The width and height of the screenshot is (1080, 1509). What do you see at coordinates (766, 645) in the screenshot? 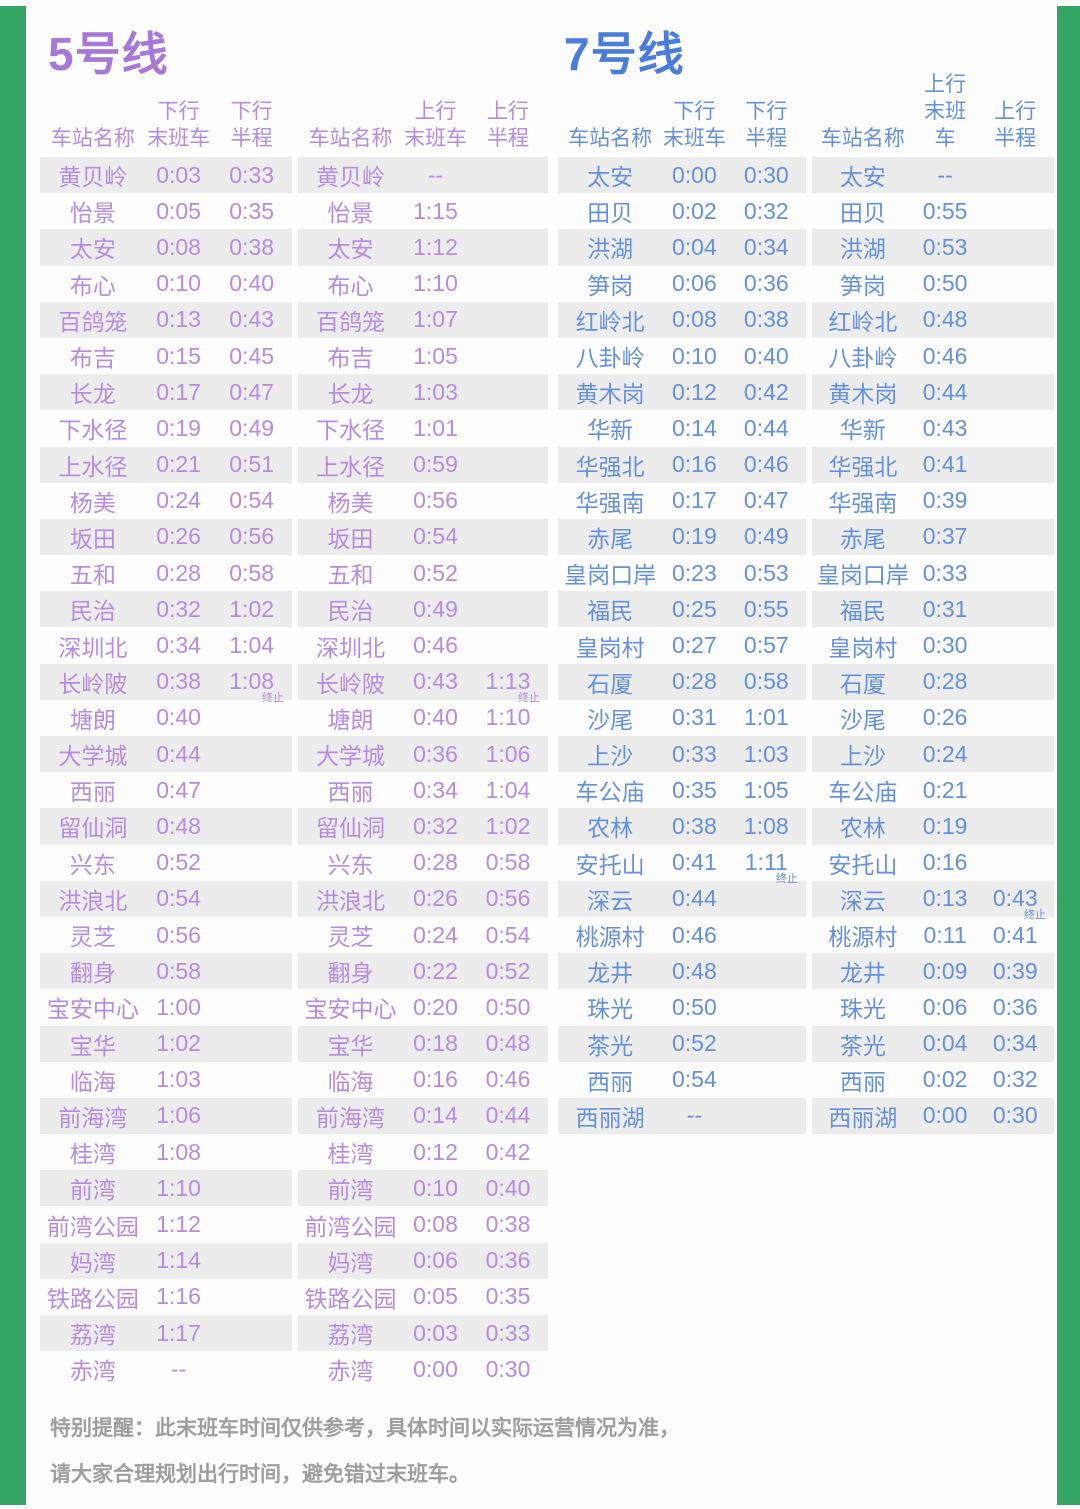
I see `half-trip-time: 0:57` at bounding box center [766, 645].